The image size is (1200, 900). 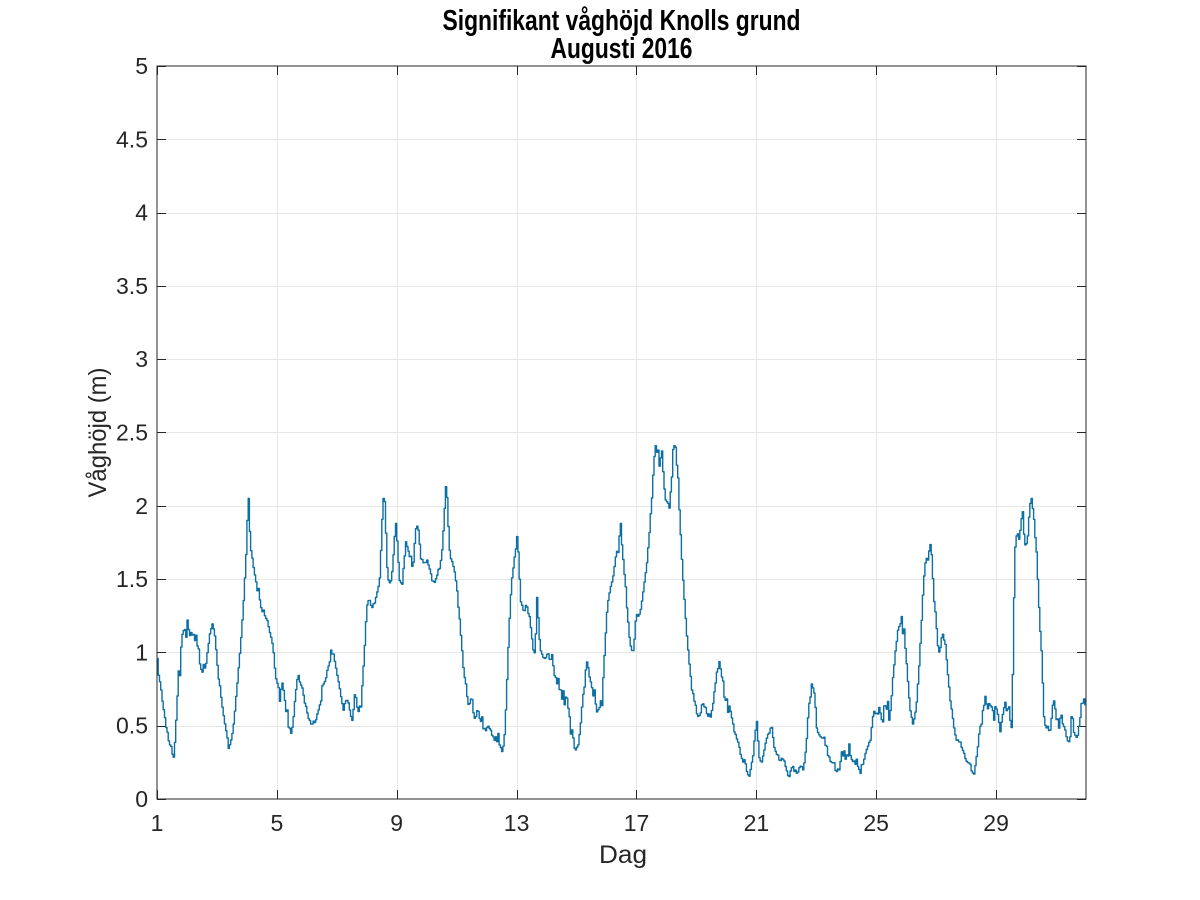 What do you see at coordinates (396, 823) in the screenshot?
I see `svg-text: 9` at bounding box center [396, 823].